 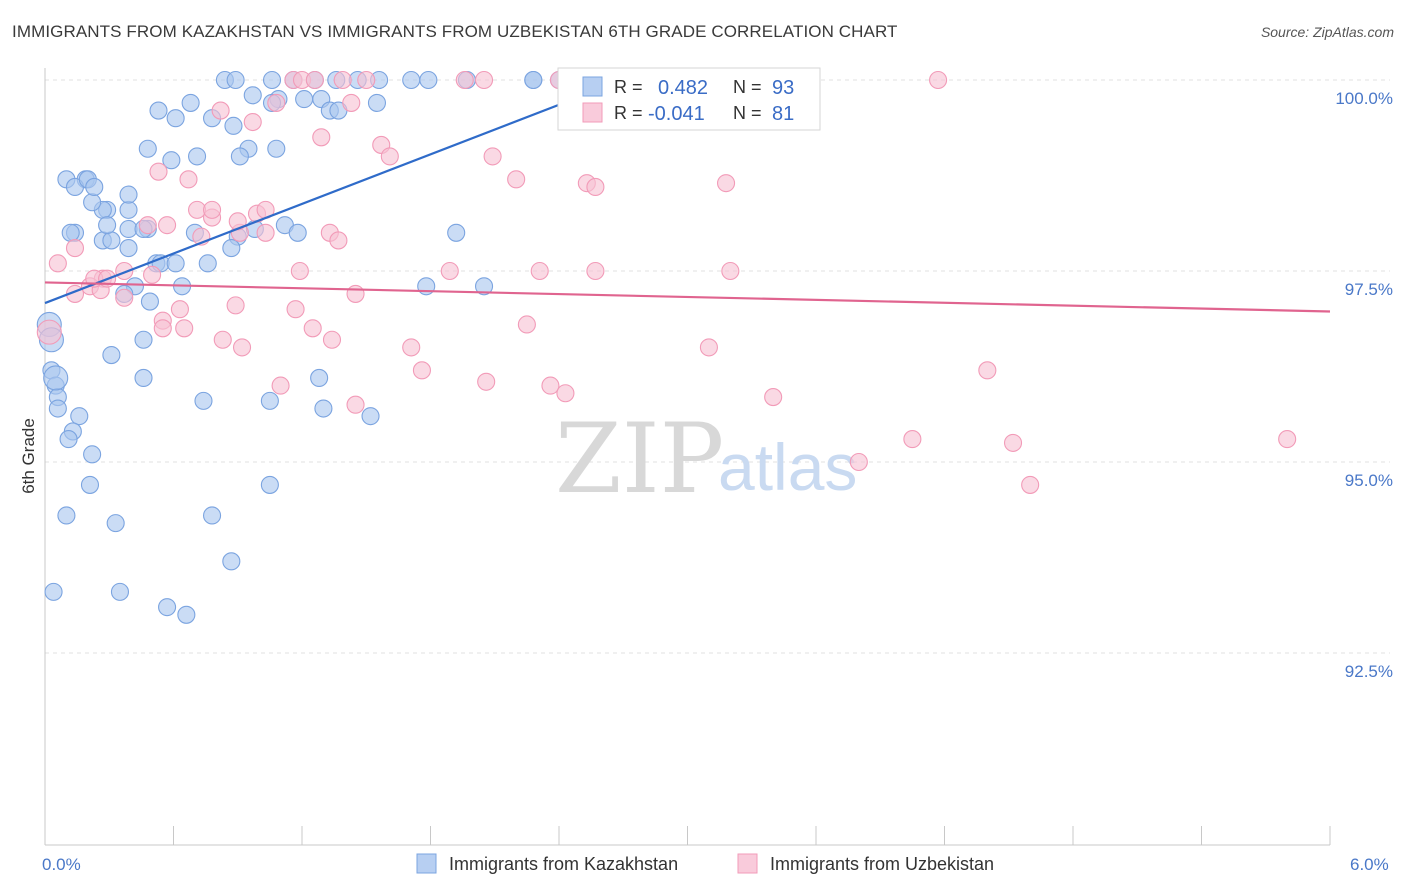 What do you see at coordinates (592, 112) in the screenshot?
I see `stats-legend-swatch-uzbekistan` at bounding box center [592, 112].